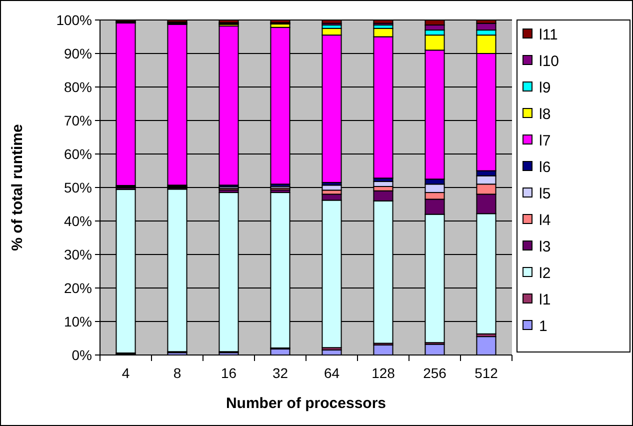  Describe the element at coordinates (78, 120) in the screenshot. I see `y-tick-label: 70%` at that location.